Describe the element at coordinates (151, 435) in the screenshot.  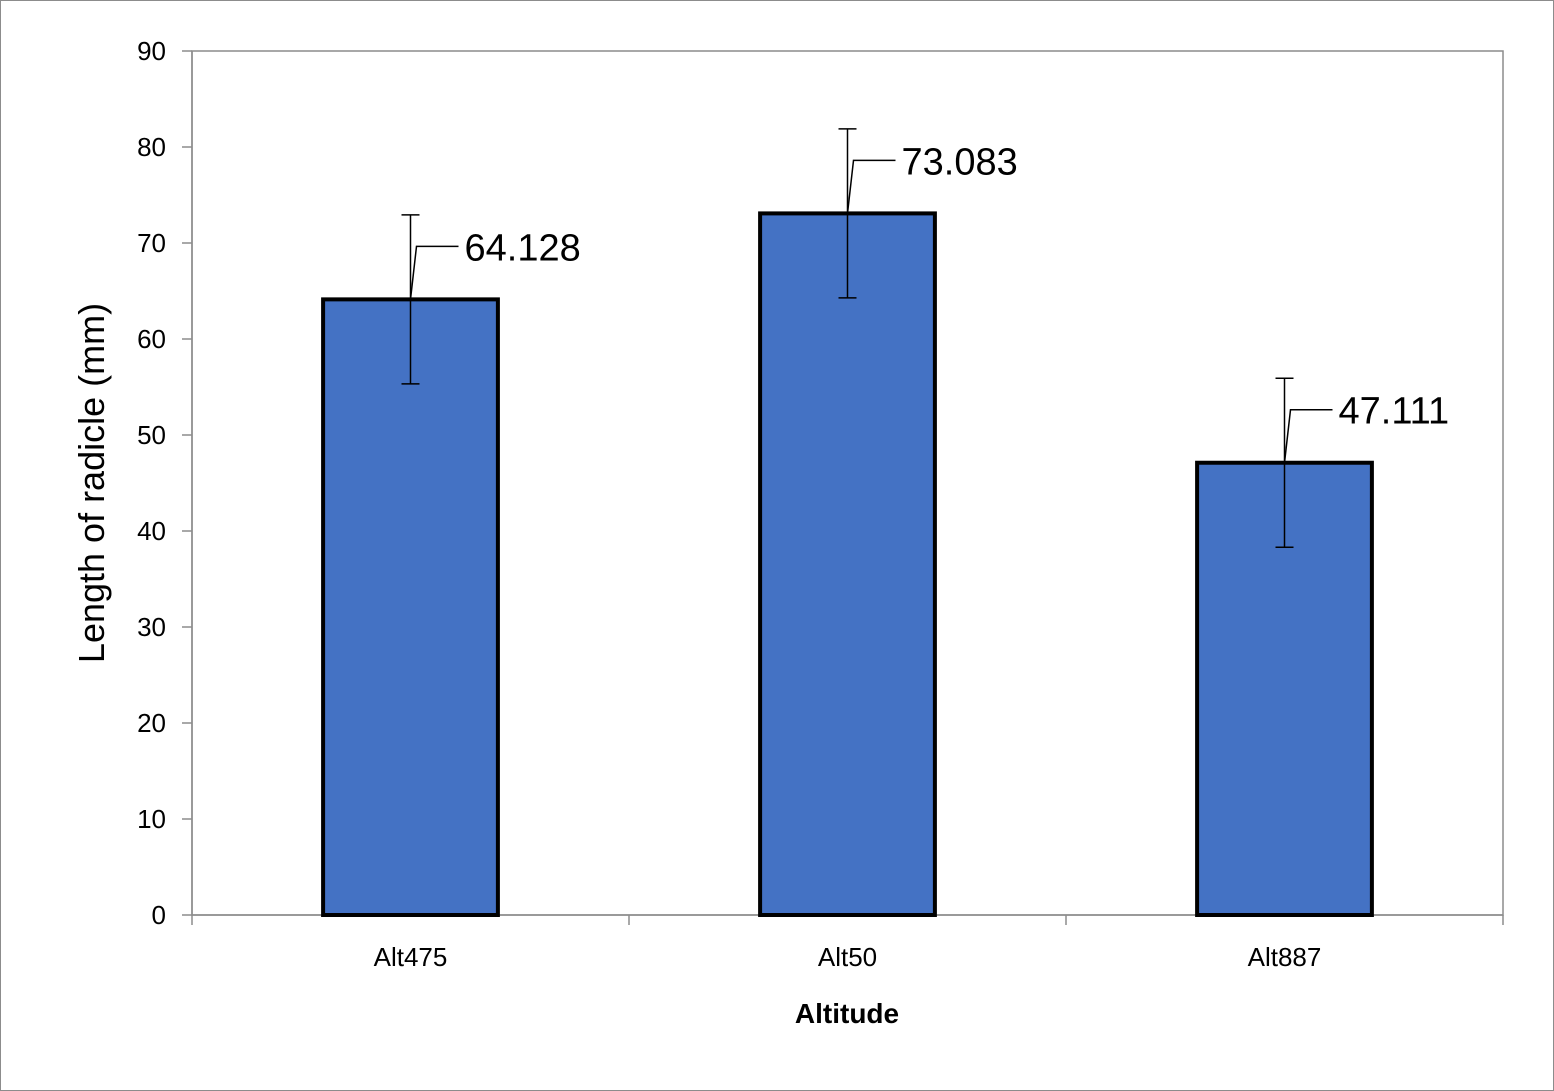
I see `y-tick-label: 50` at that location.